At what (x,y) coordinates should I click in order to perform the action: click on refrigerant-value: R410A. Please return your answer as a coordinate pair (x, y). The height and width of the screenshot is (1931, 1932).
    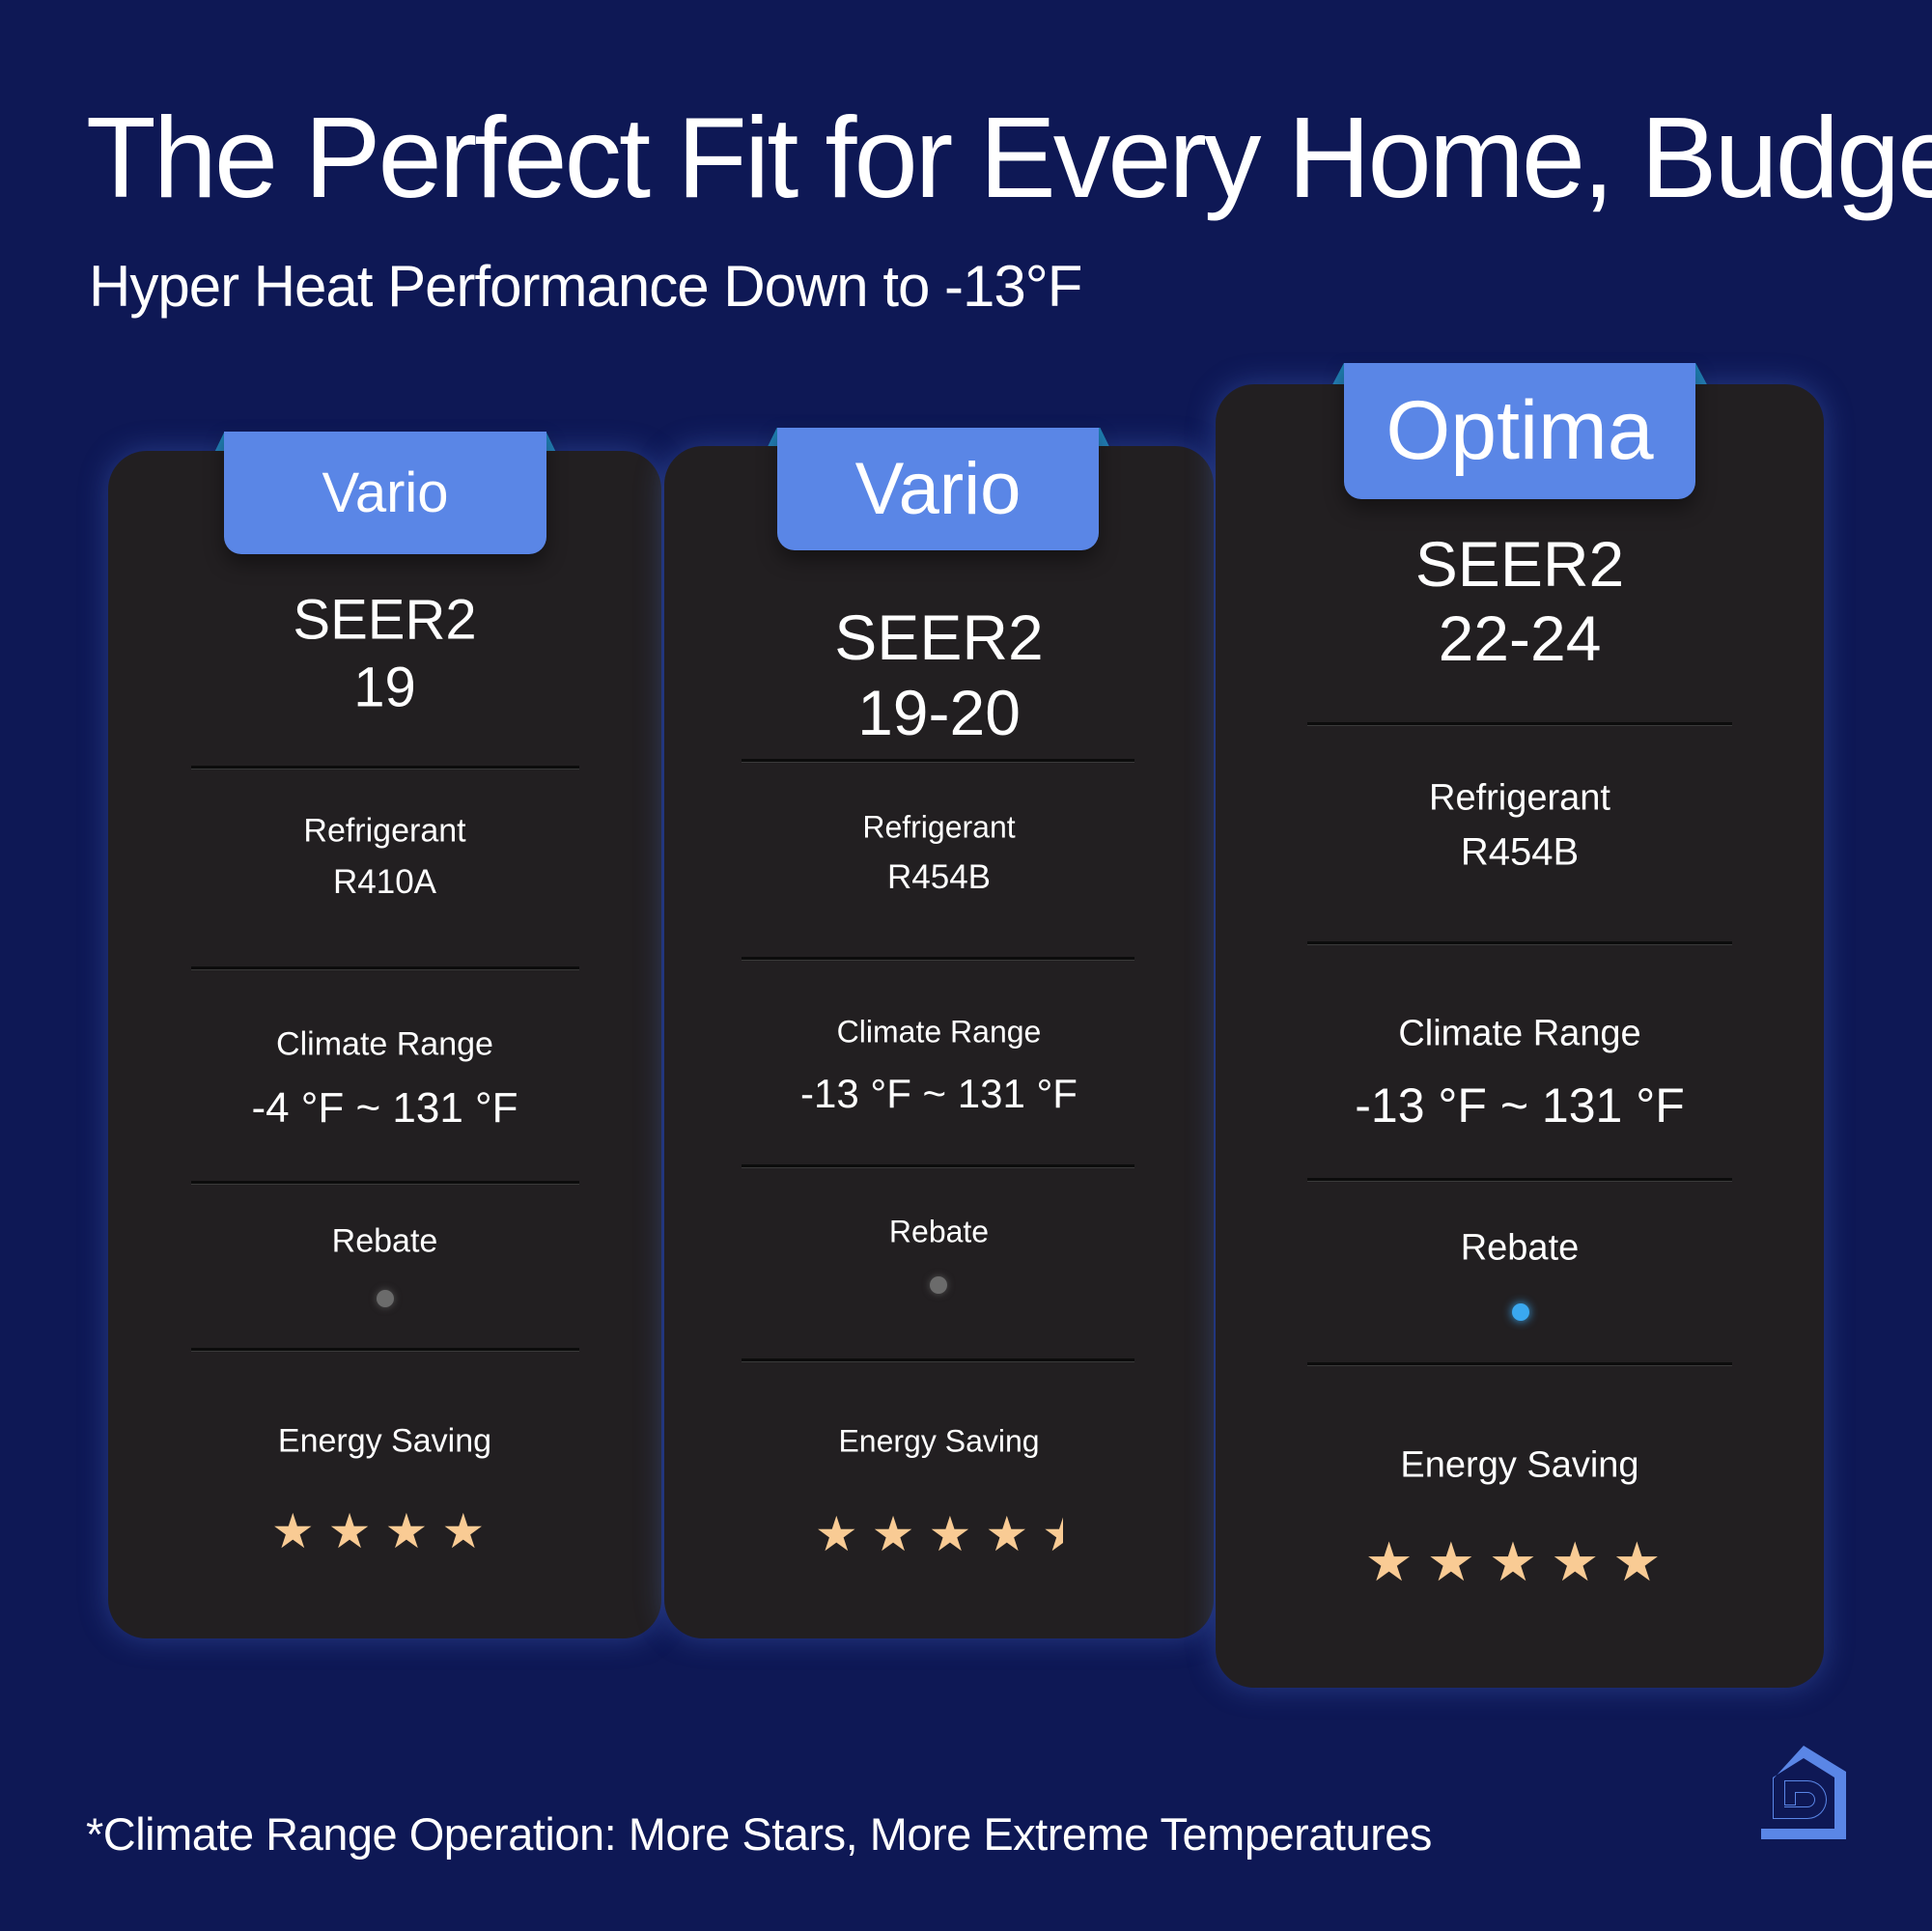
    Looking at the image, I should click on (385, 882).